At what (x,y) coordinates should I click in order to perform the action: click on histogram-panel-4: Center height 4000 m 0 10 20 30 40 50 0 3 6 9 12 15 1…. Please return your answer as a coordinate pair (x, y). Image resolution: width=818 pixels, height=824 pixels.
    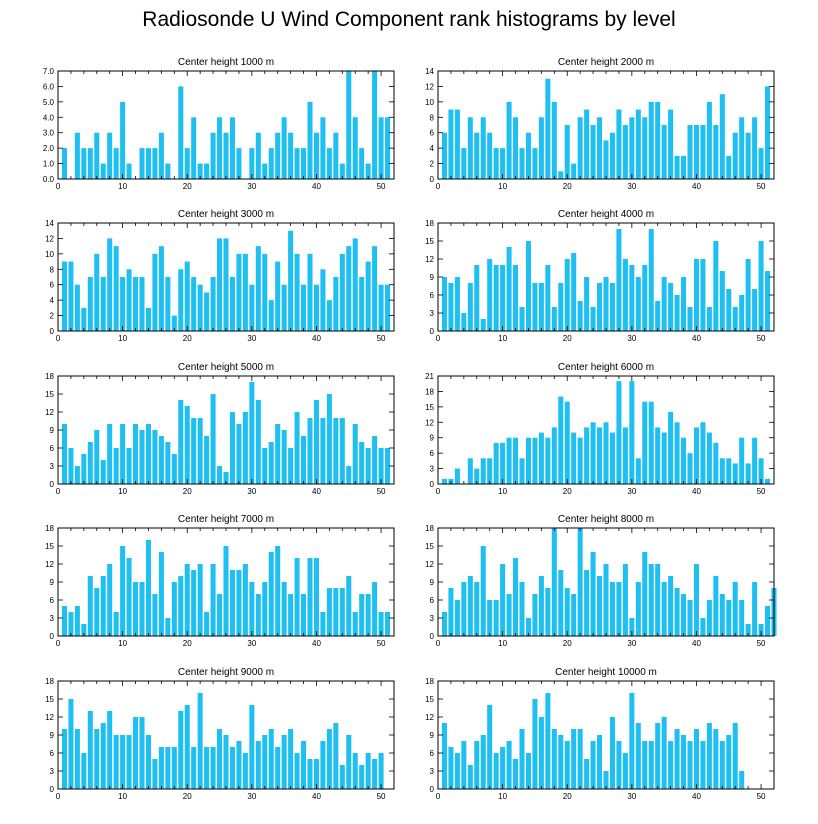
    Looking at the image, I should click on (600, 276).